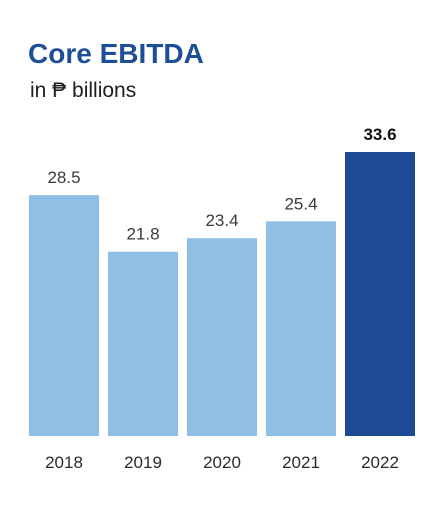 The height and width of the screenshot is (520, 444). Describe the element at coordinates (116, 53) in the screenshot. I see `chart-title: Core EBITDA` at that location.